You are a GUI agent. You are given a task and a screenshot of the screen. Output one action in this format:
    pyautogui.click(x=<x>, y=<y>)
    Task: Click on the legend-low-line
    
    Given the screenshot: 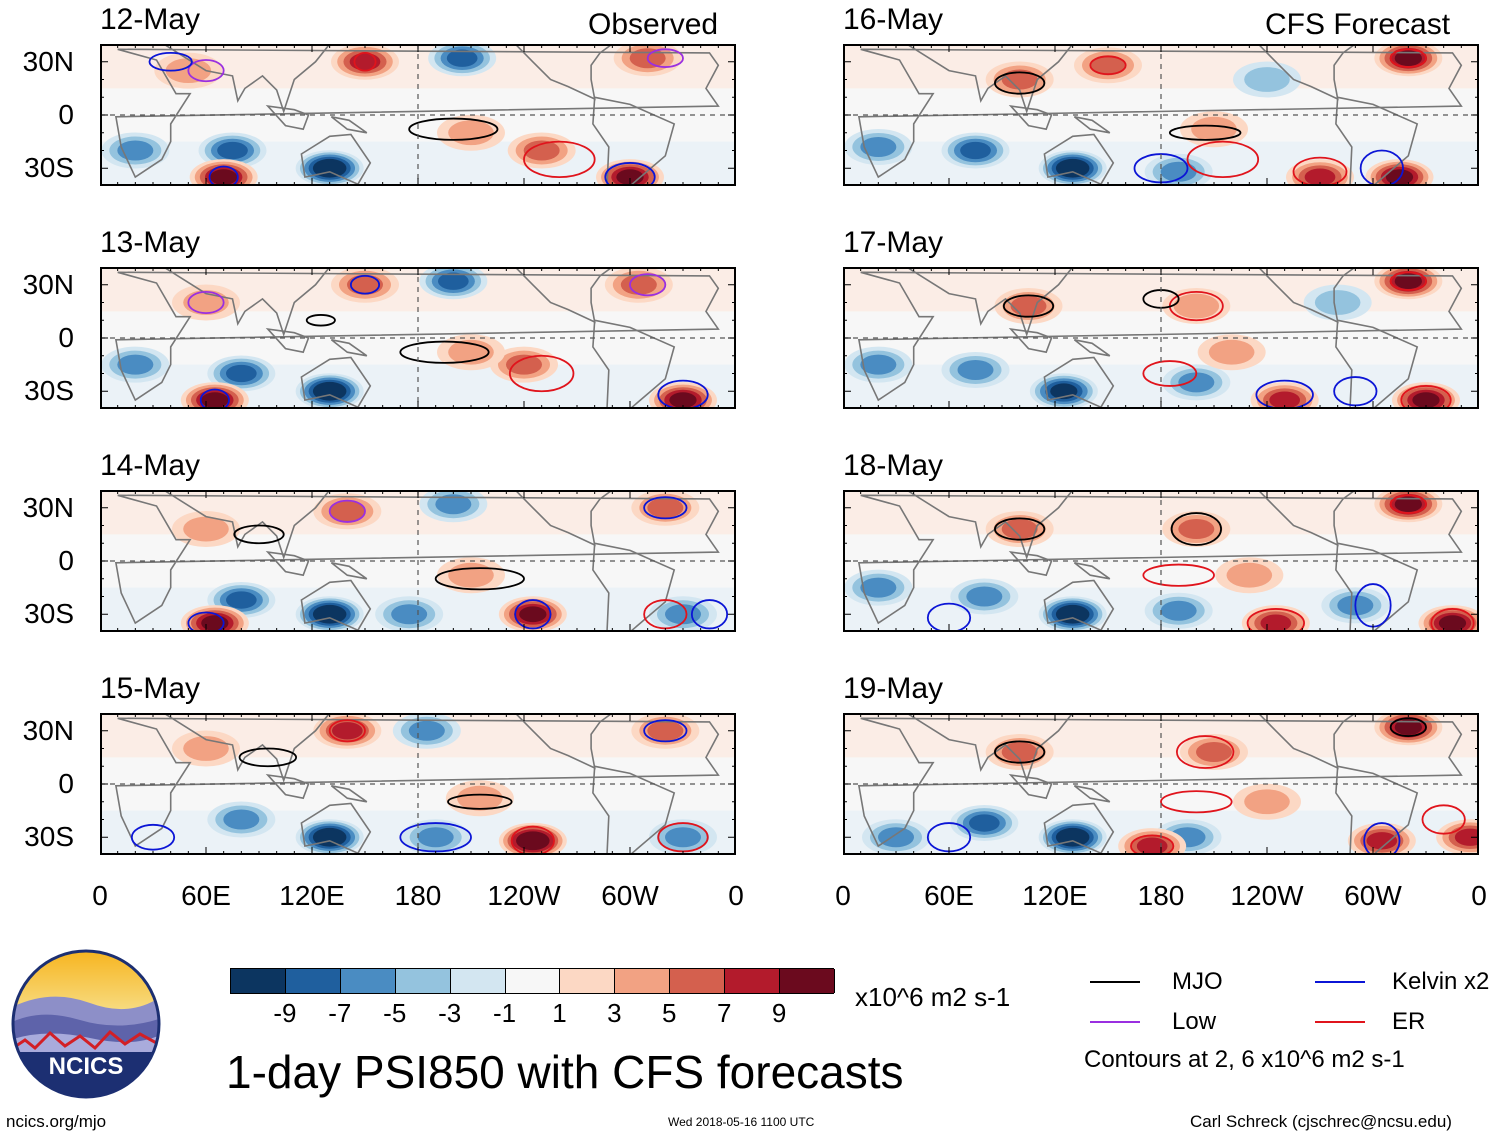 What is the action you would take?
    pyautogui.click(x=1115, y=1022)
    